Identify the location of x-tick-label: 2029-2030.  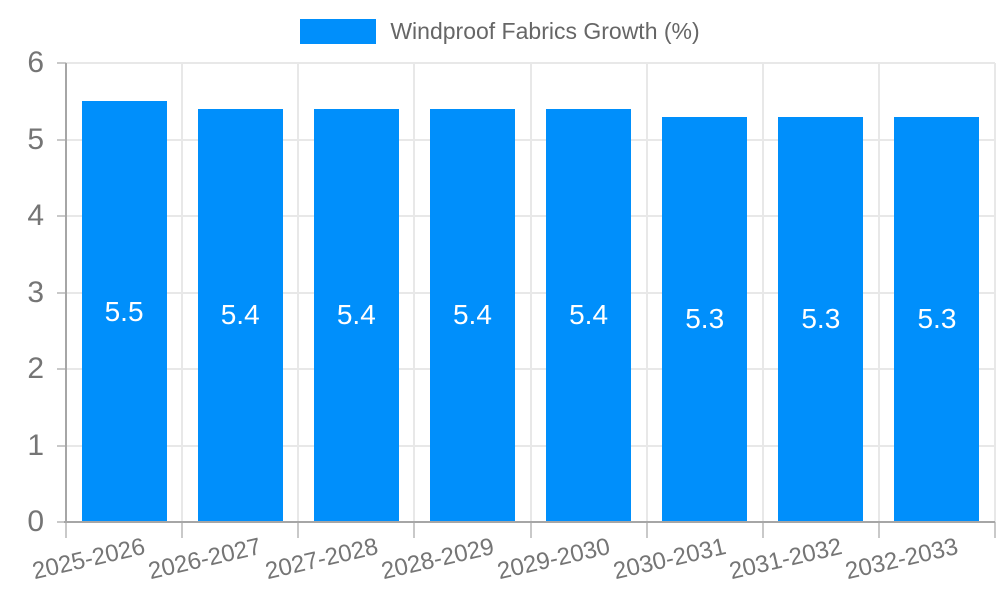
(553, 559).